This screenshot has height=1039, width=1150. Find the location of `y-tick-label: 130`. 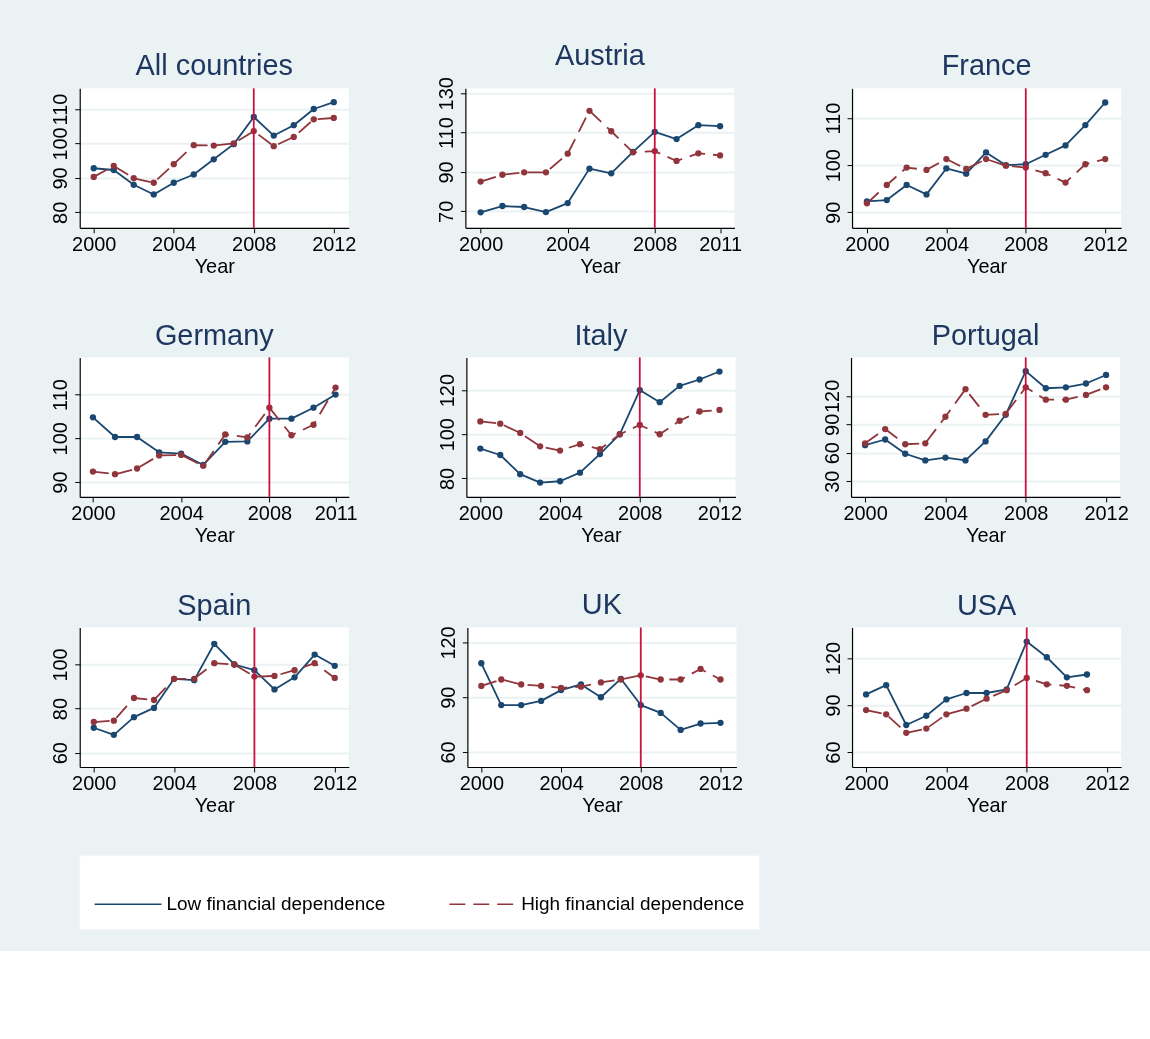

y-tick-label: 130 is located at coordinates (445, 94).